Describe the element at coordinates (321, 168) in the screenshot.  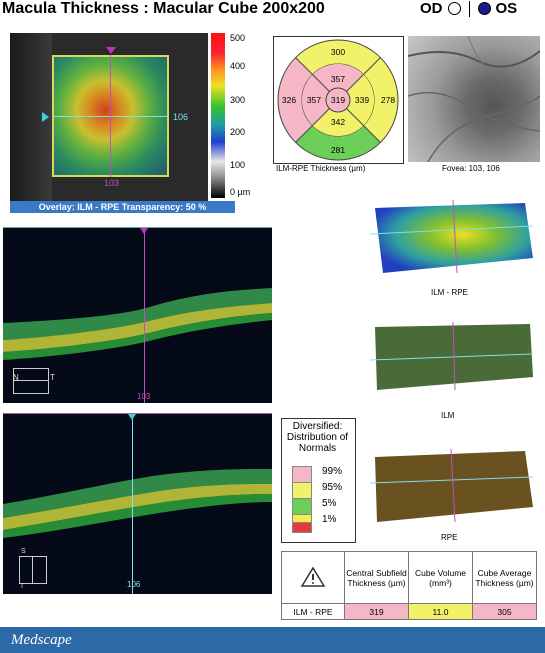
I see `etdrs-caption: ILM-RPE Thickness (µm)` at that location.